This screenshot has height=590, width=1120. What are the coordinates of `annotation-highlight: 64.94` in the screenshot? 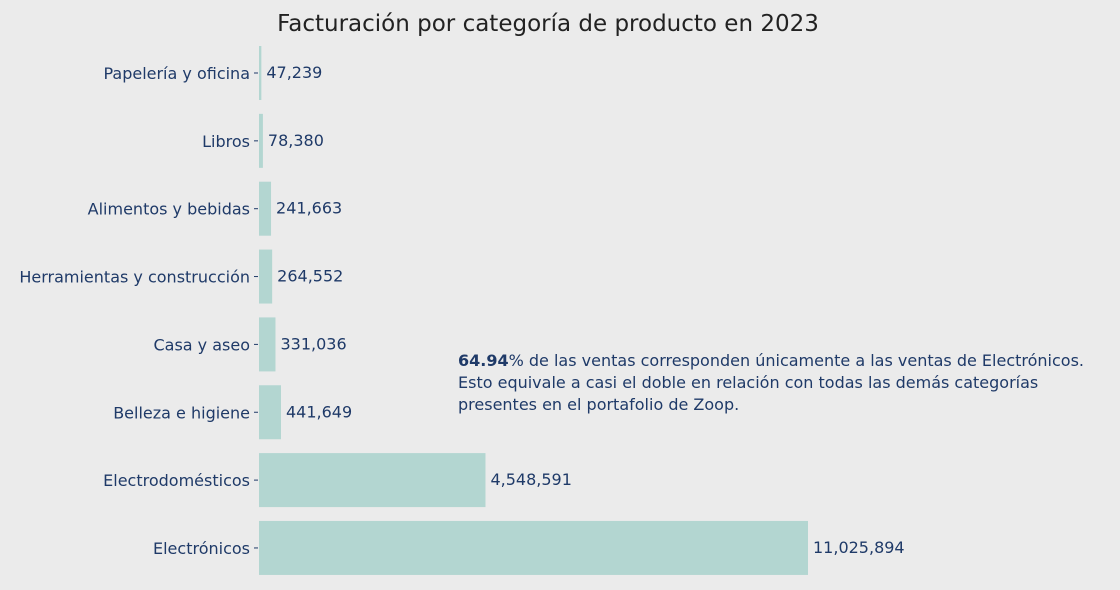 It's located at (483, 360).